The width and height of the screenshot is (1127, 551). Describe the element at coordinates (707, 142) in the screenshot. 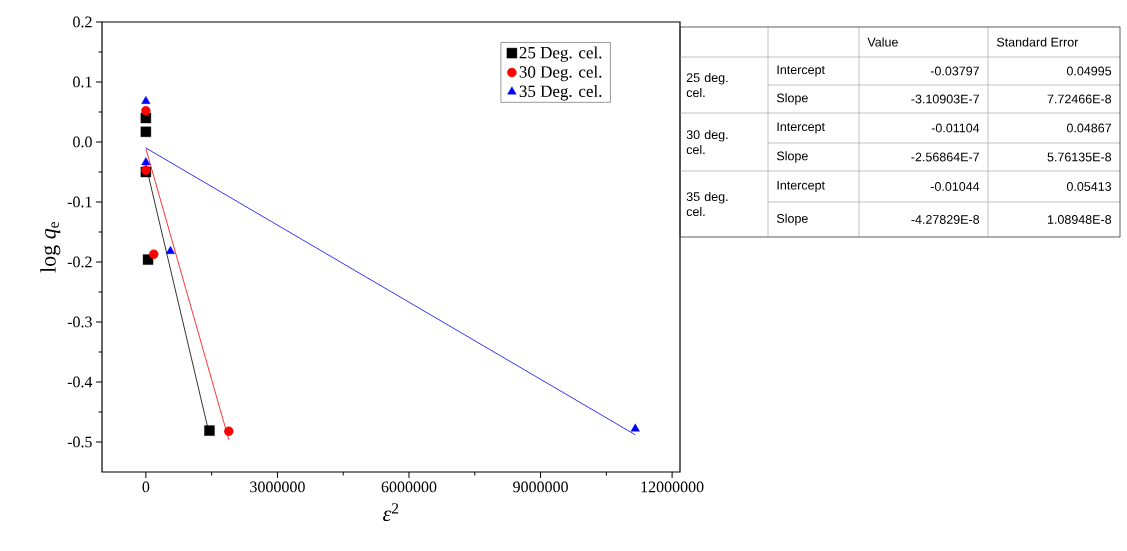

I see `text: 30 deg. cel.` at that location.